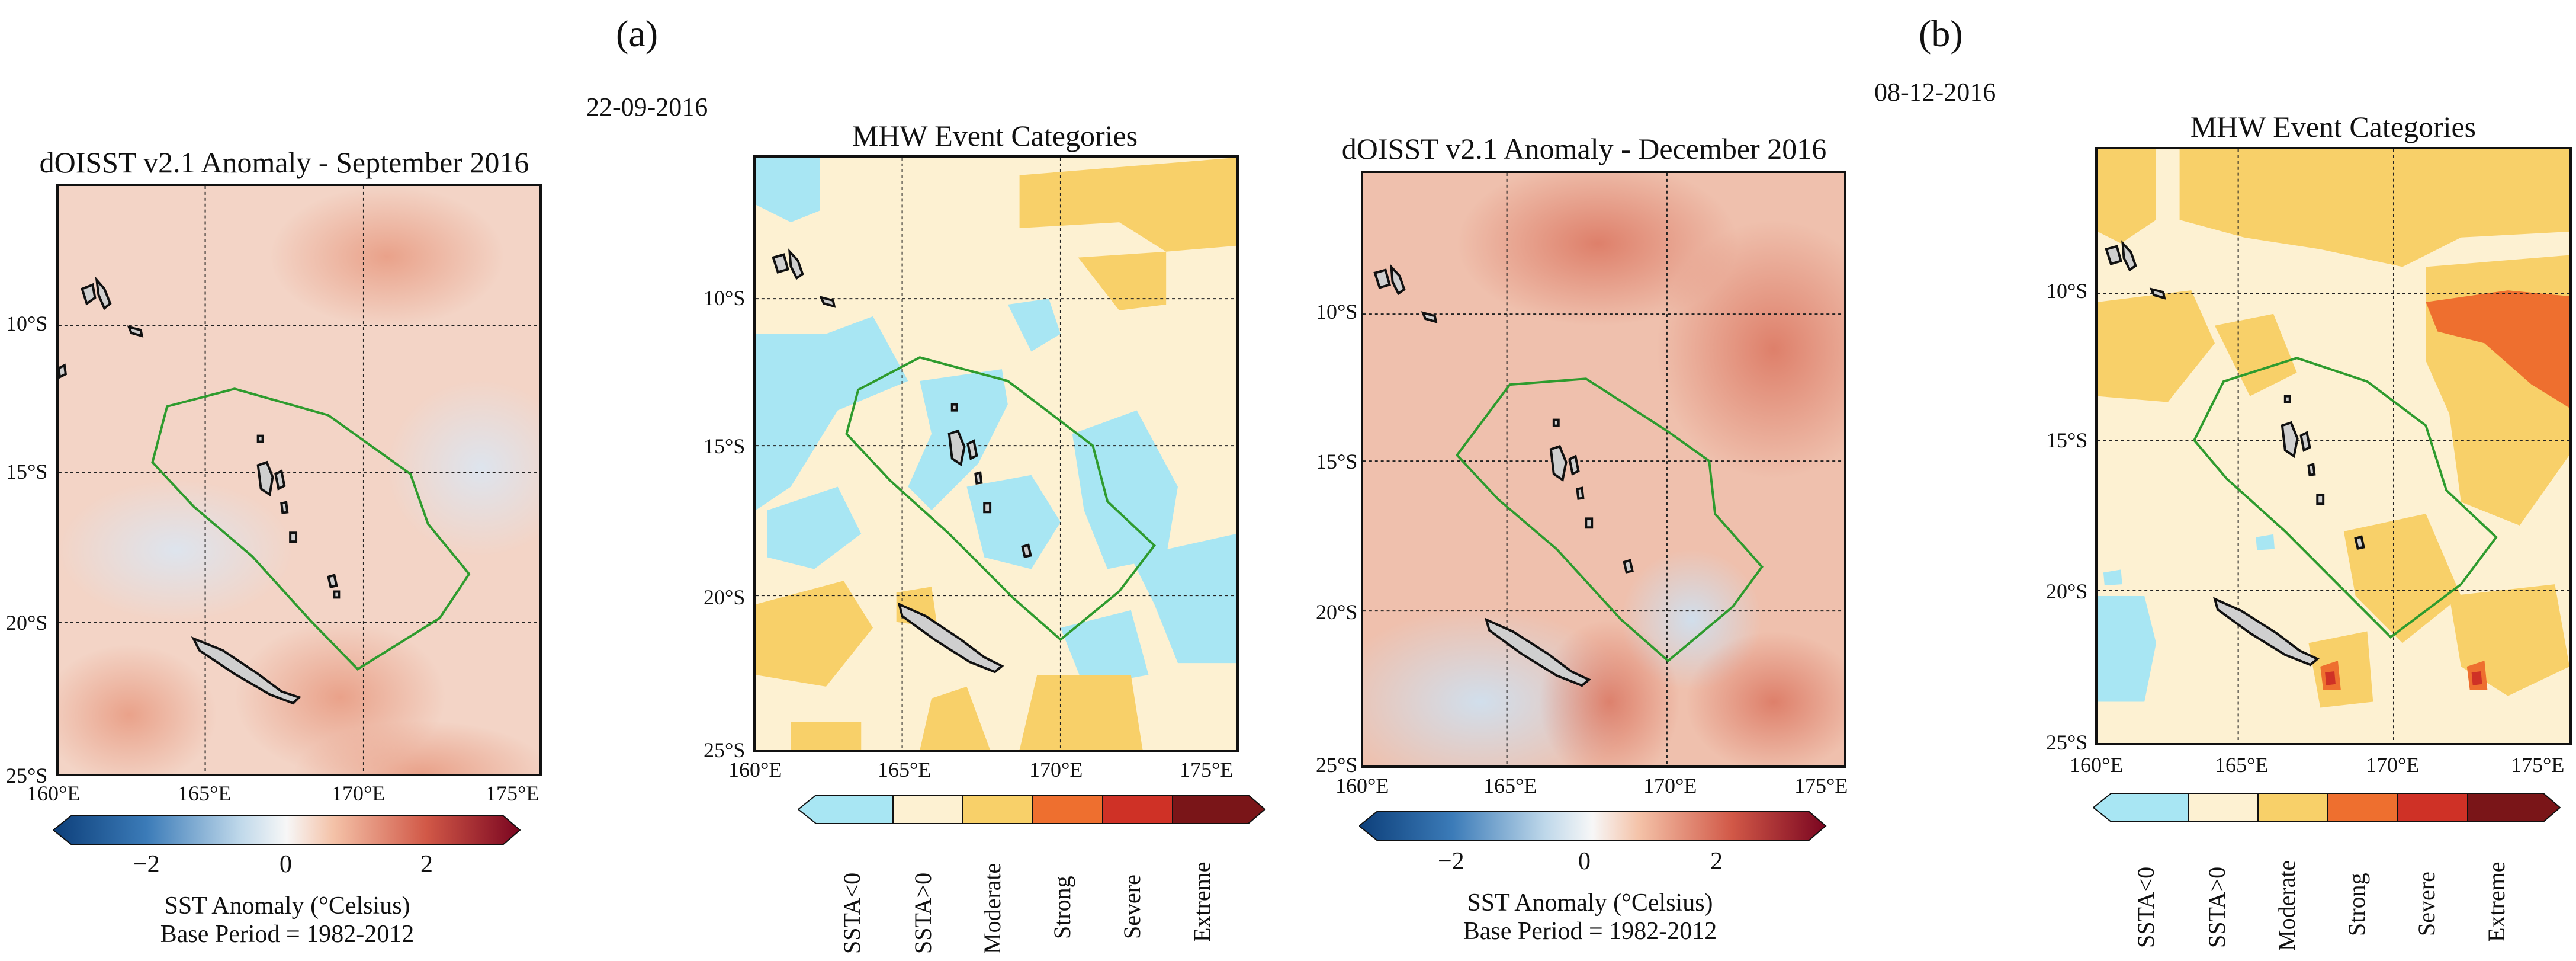  Describe the element at coordinates (1207, 769) in the screenshot. I see `lon-tick-175e-a: 175°E` at that location.